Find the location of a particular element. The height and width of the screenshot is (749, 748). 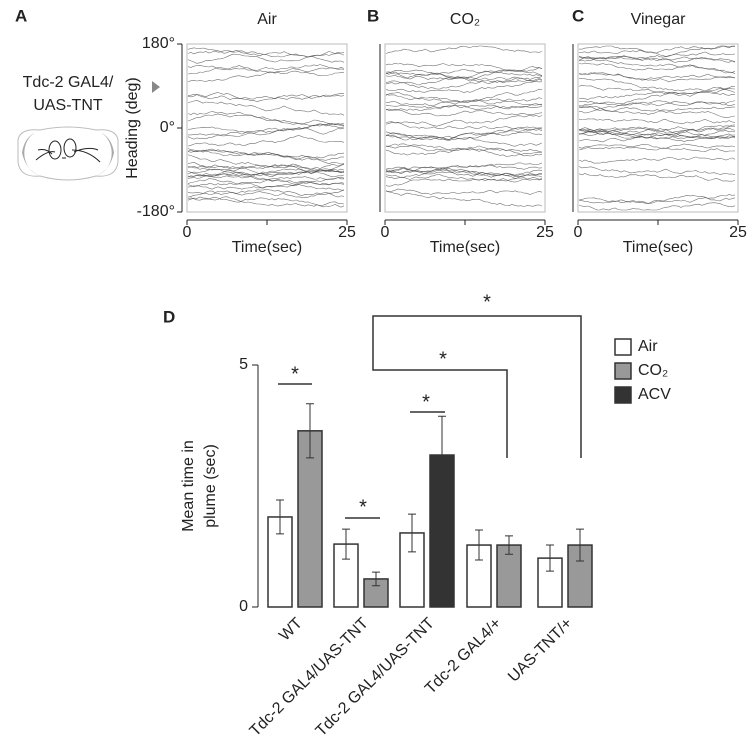

panel-label: B is located at coordinates (373, 15).